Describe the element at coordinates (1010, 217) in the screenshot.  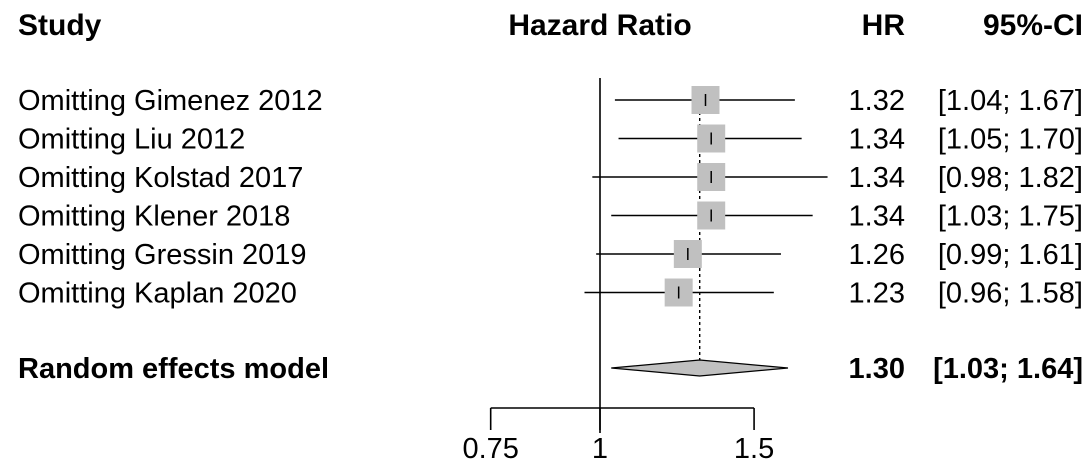
I see `ci-value: [1.03; 1.75]` at that location.